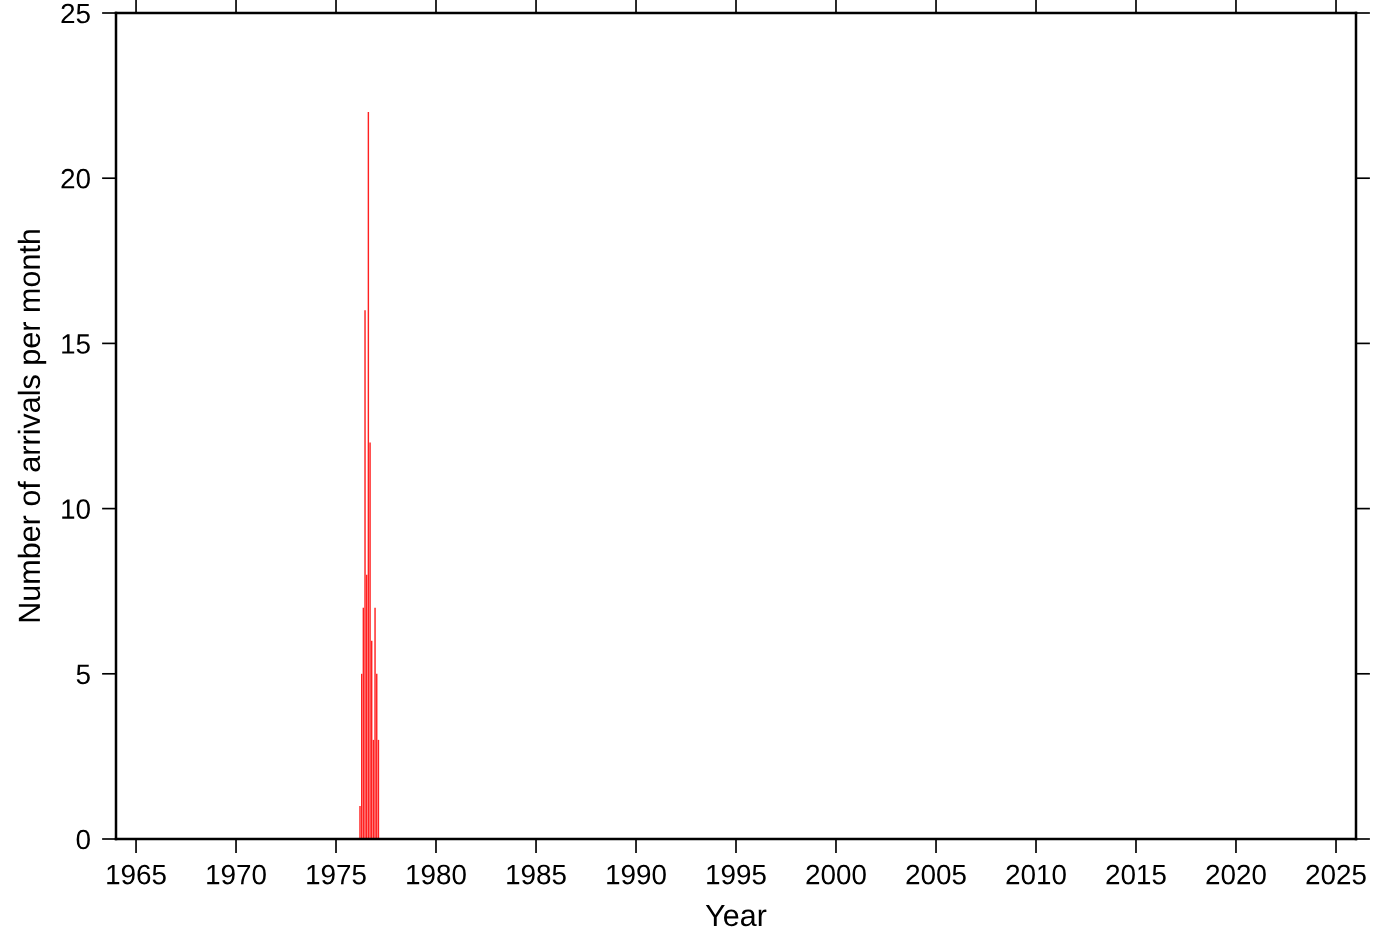 Image resolution: width=1382 pixels, height=942 pixels. Describe the element at coordinates (736, 874) in the screenshot. I see `x-tick-label: 1995` at that location.